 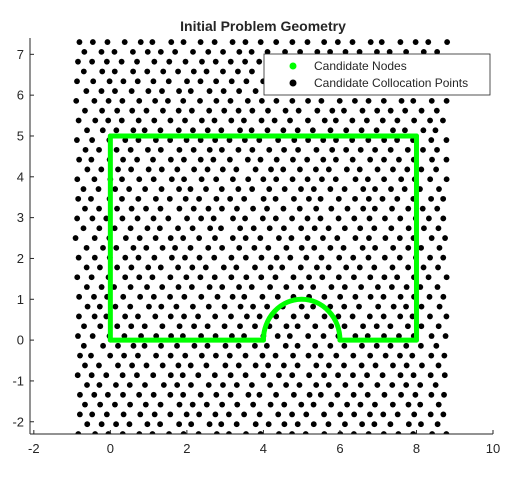 I want to click on boundary-arc, so click(x=301, y=319).